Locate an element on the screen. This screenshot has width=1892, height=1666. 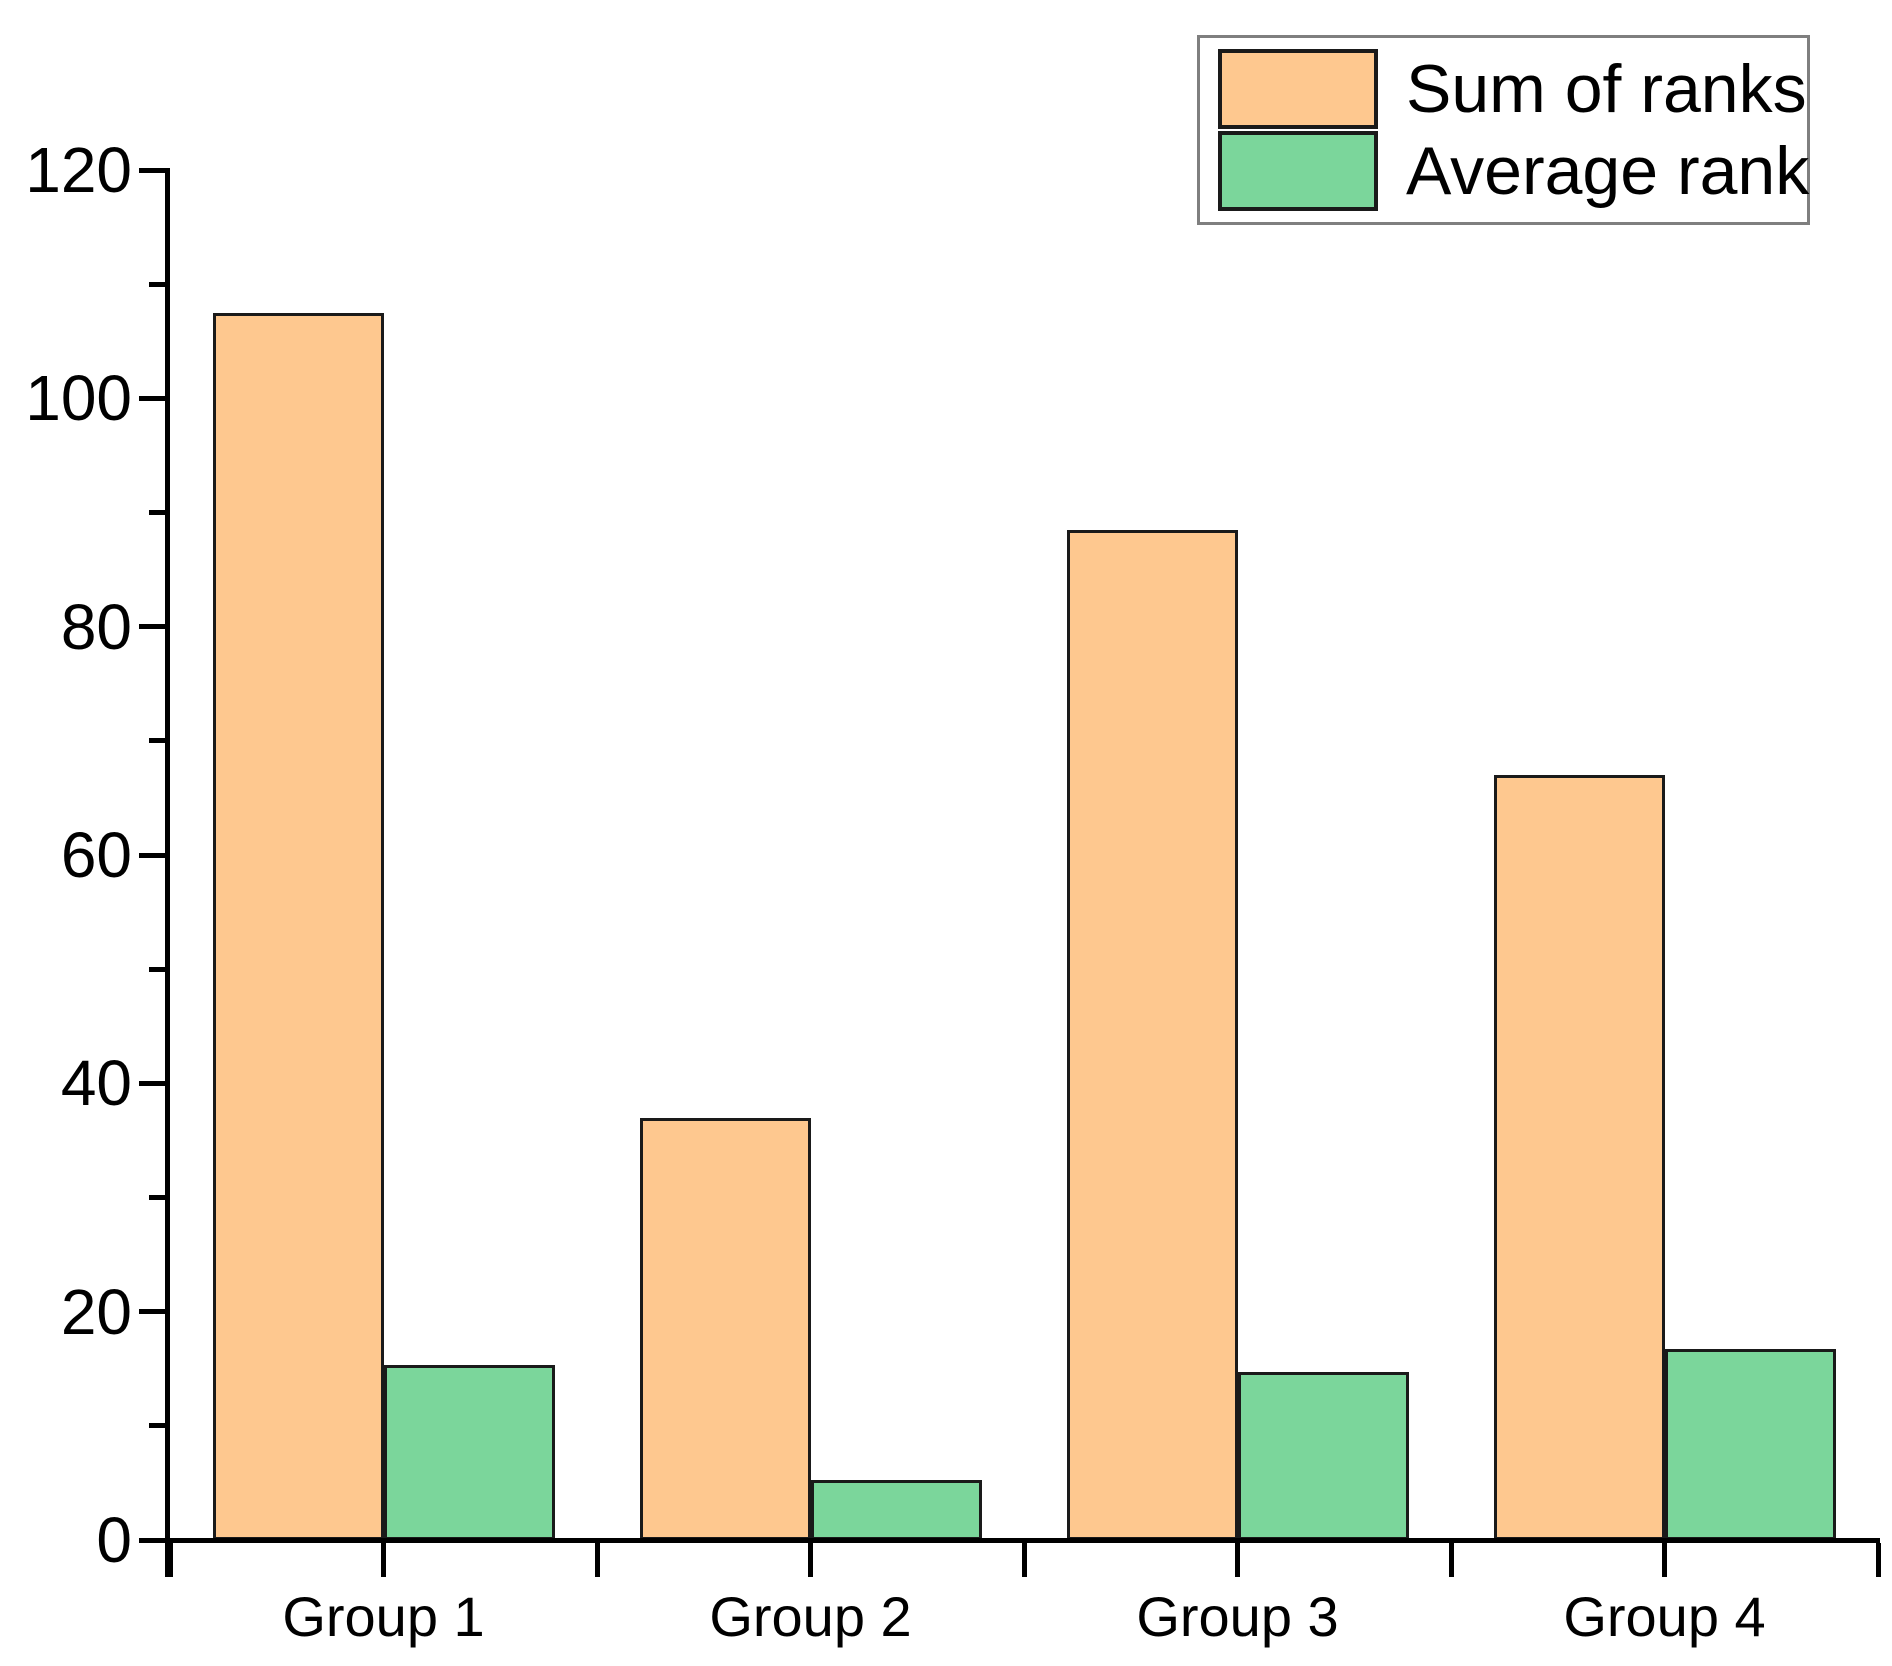
y-tick-label: 20 is located at coordinates (96, 1311).